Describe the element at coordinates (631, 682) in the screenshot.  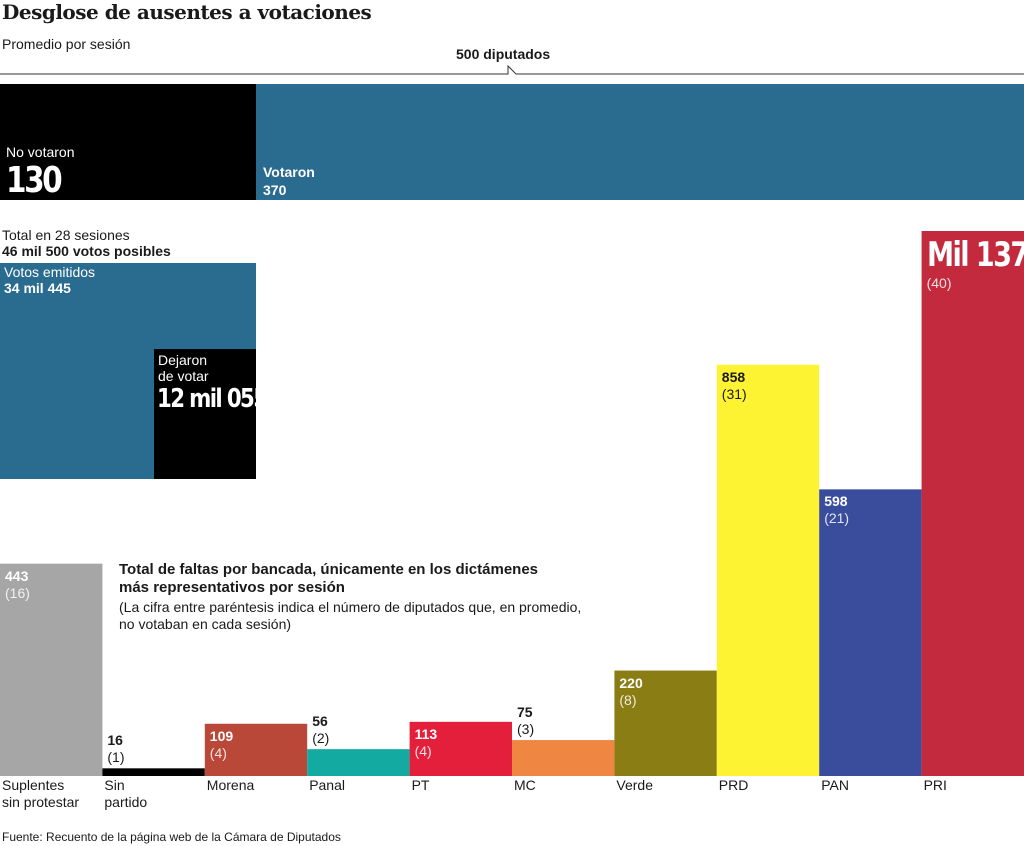
I see `value-verde: 220` at that location.